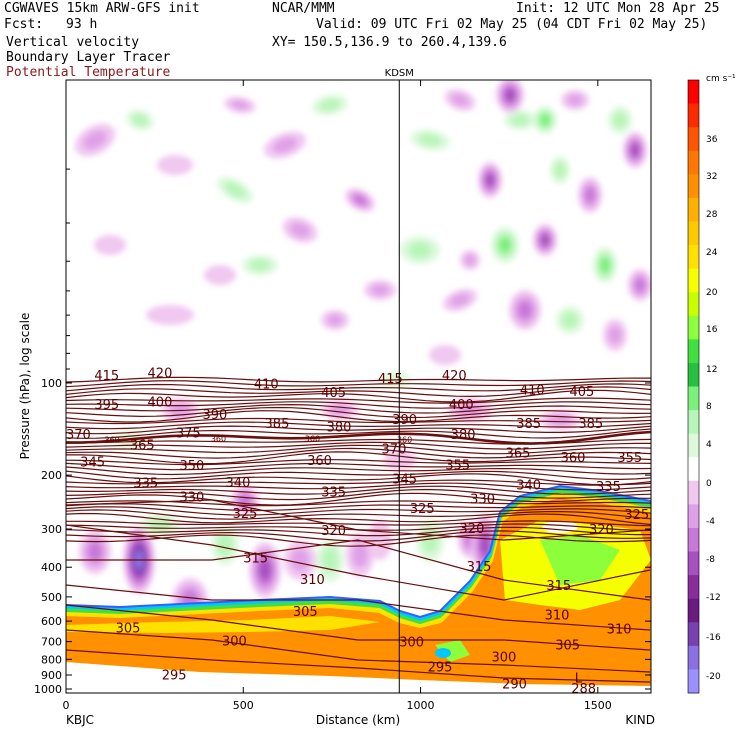  I want to click on y-tick-label: 600, so click(51, 621).